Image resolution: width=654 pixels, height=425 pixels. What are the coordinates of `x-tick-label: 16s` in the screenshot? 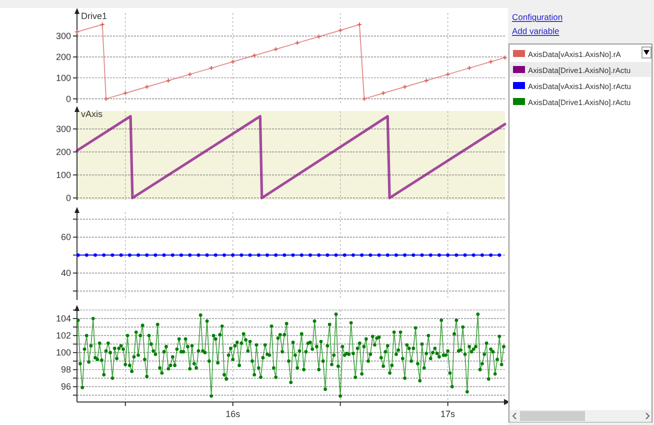 It's located at (233, 414).